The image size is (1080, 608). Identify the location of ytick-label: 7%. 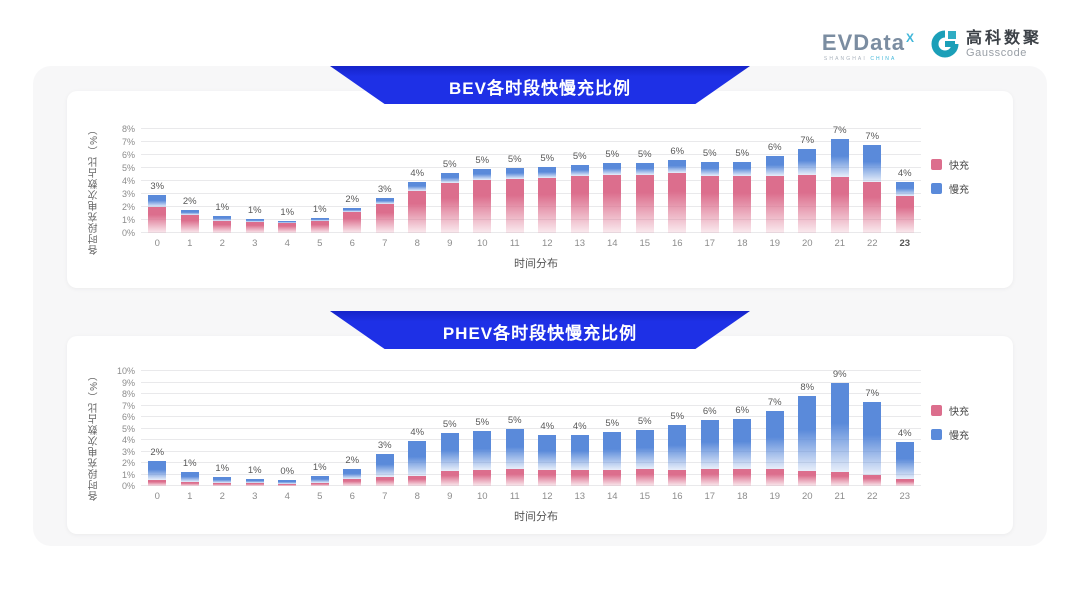
(128, 142).